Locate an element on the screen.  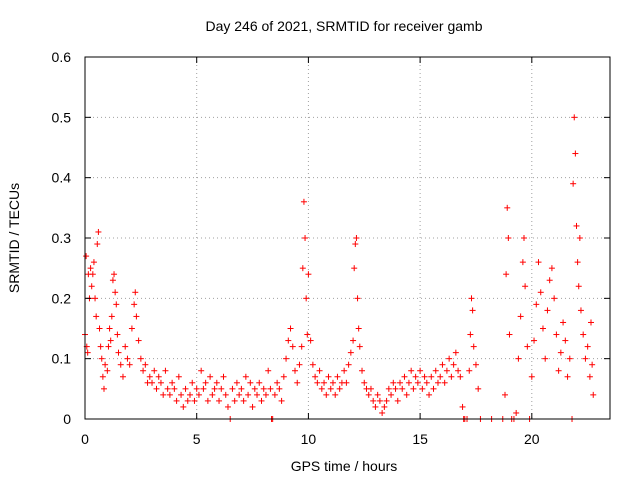
x-axis-label: GPS time / hours is located at coordinates (344, 466).